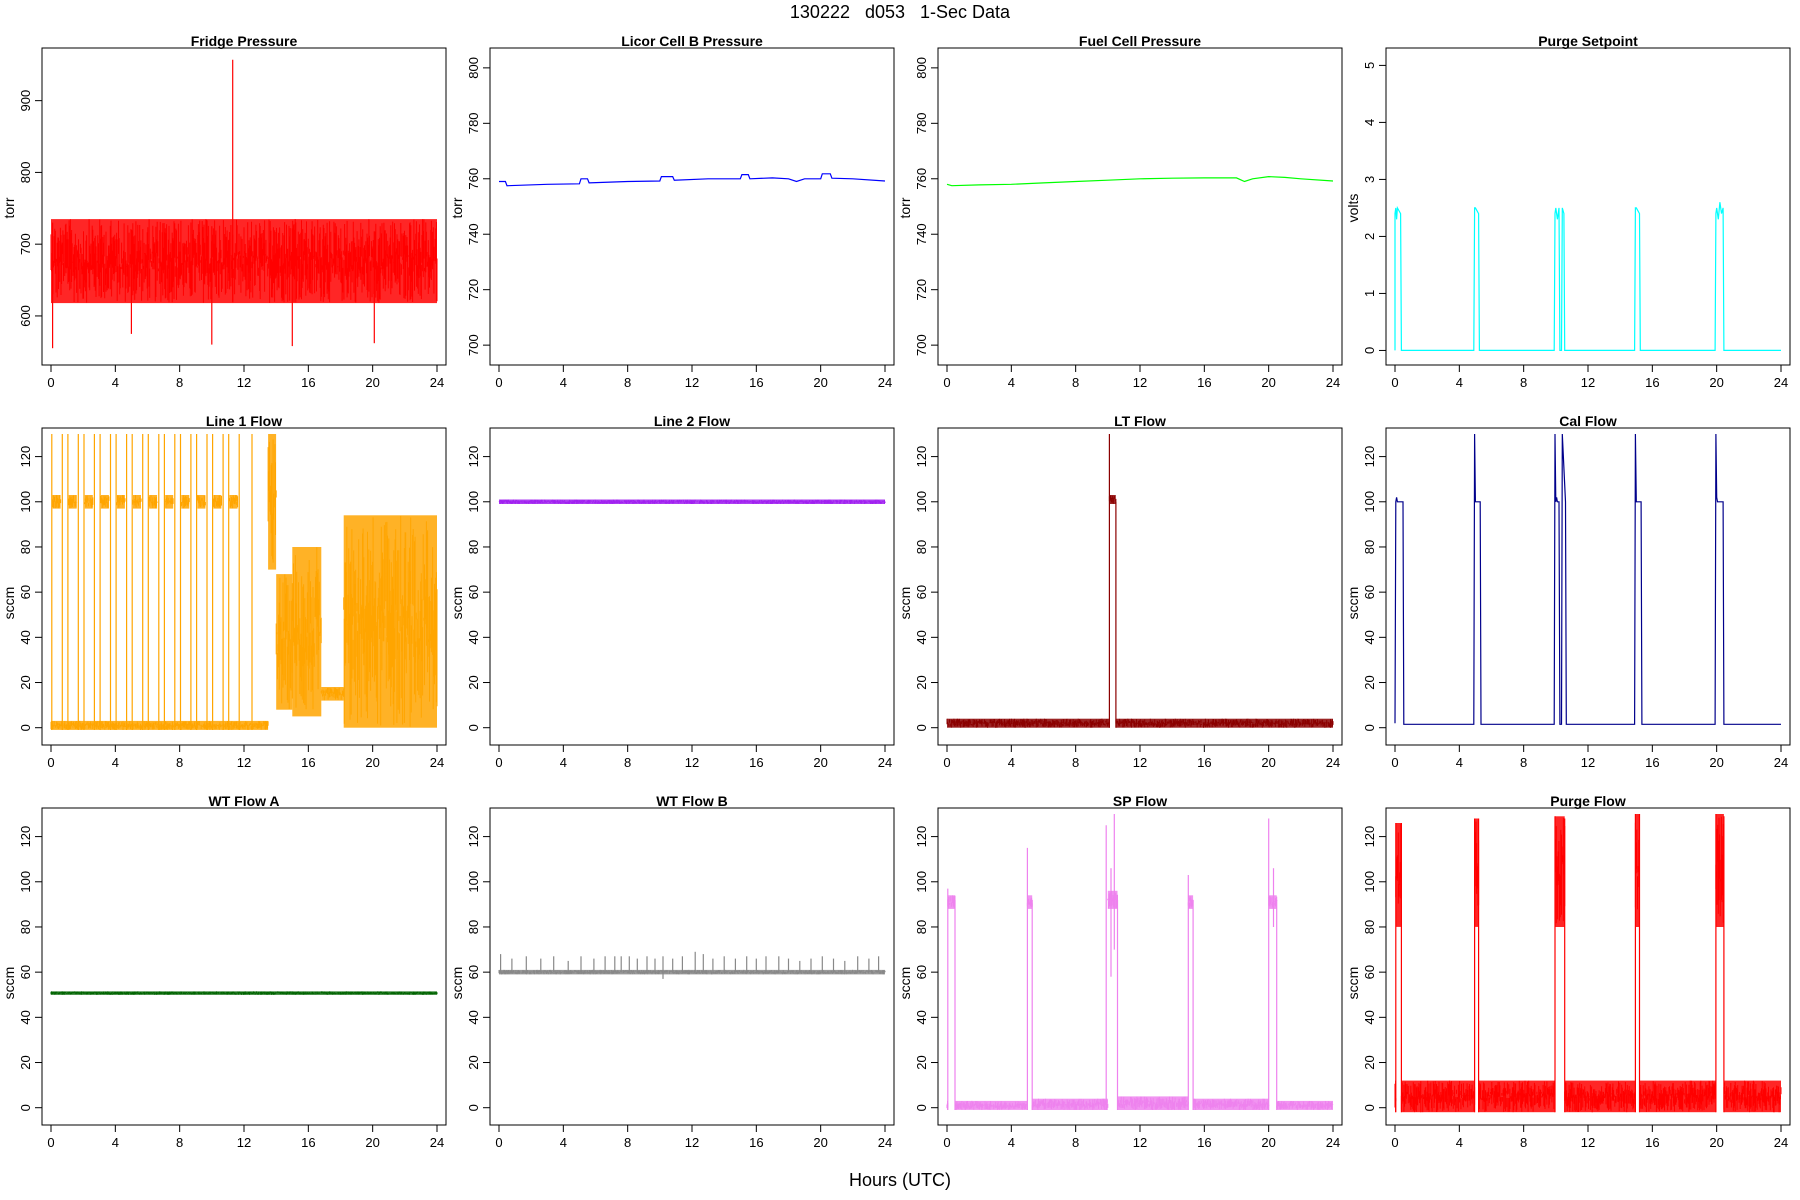 Image resolution: width=1800 pixels, height=1200 pixels. What do you see at coordinates (1369, 236) in the screenshot?
I see `y-tick-label: 2` at bounding box center [1369, 236].